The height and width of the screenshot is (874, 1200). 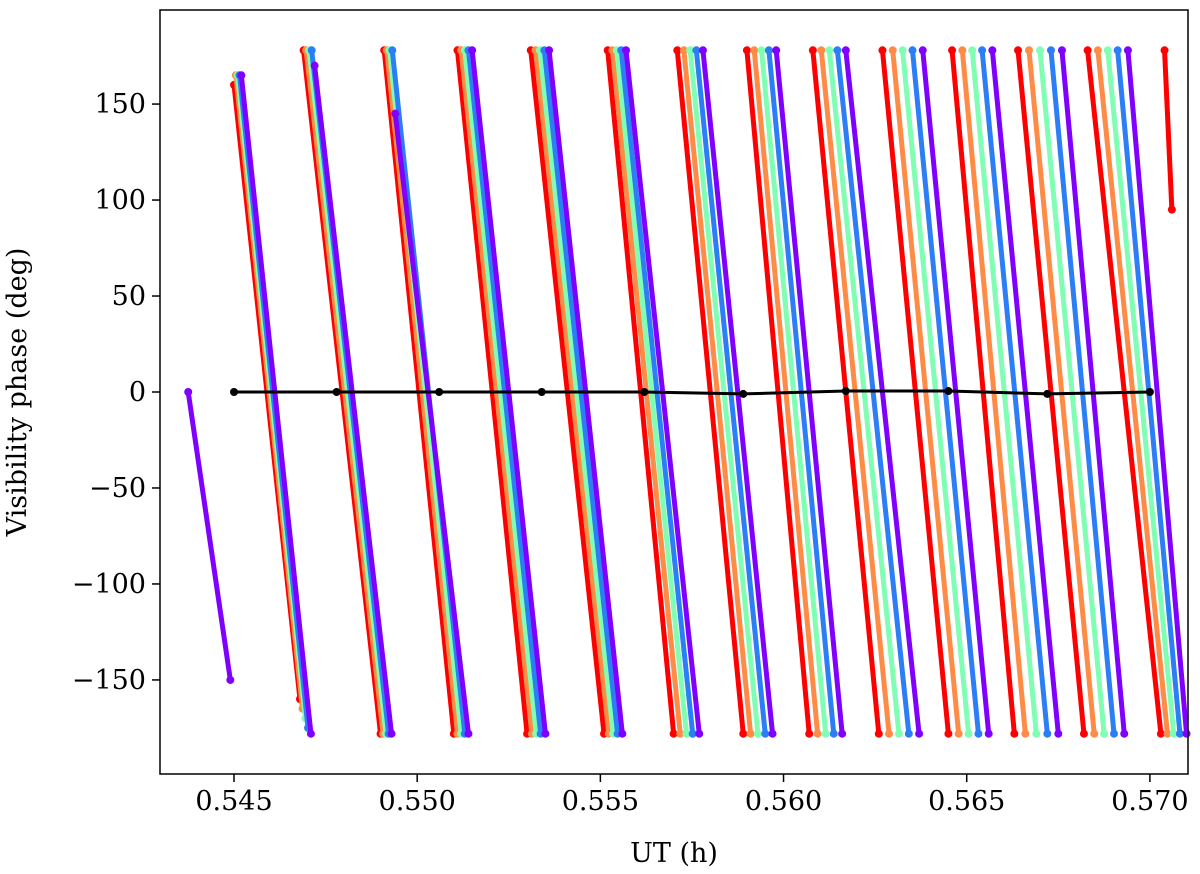 I want to click on x-tick-label: 0.555, so click(x=600, y=801).